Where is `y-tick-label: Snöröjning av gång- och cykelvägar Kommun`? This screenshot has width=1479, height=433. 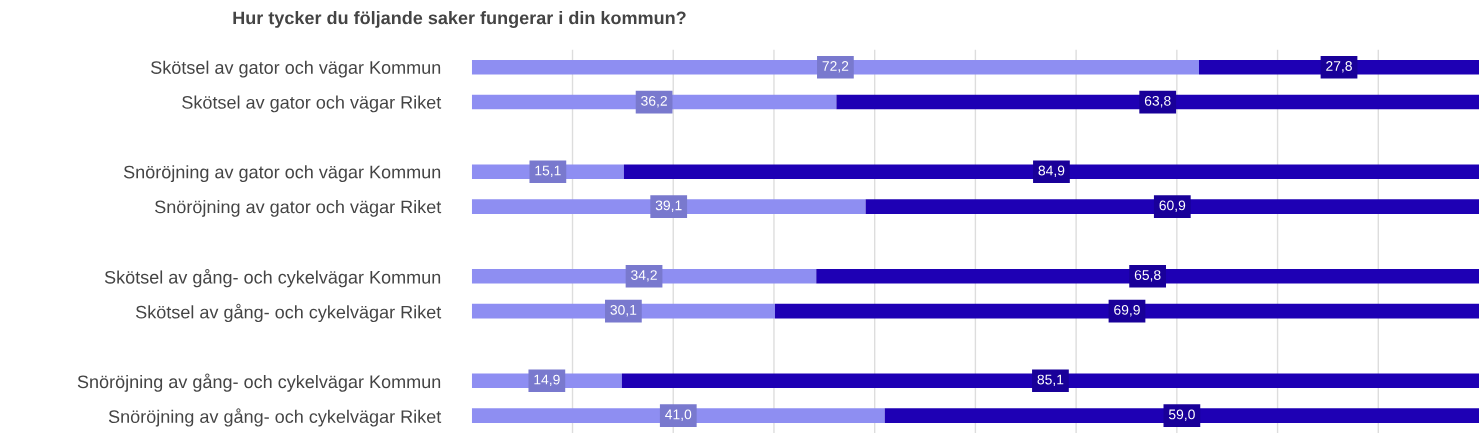 y-tick-label: Snöröjning av gång- och cykelvägar Kommun is located at coordinates (259, 382).